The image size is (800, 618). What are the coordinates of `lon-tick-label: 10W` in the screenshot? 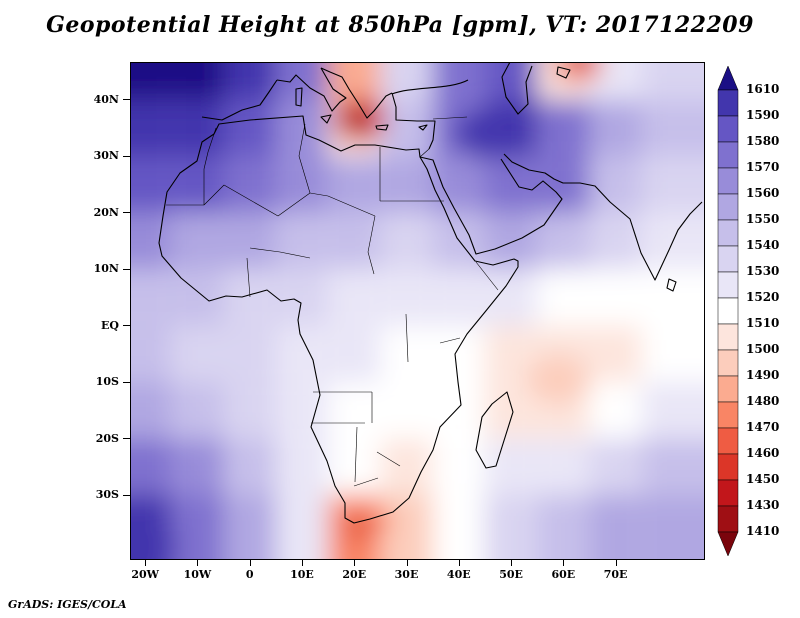 It's located at (197, 574).